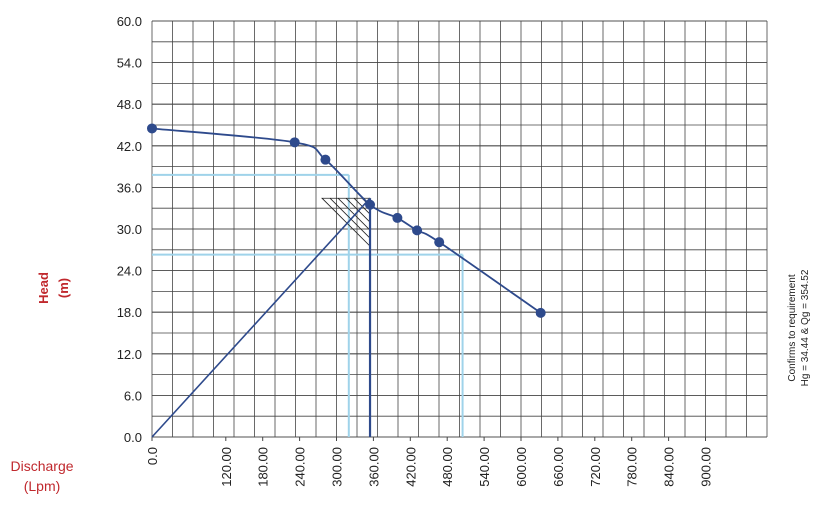  Describe the element at coordinates (263, 467) in the screenshot. I see `x-tick-label: 180.00` at that location.